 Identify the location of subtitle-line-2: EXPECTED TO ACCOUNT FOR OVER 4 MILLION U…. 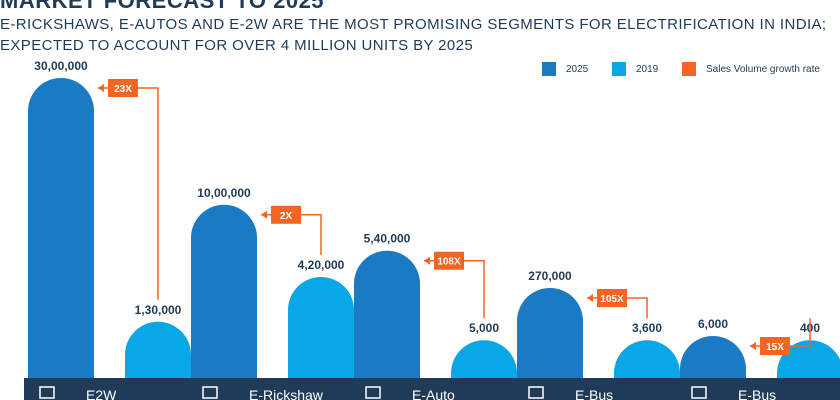
(237, 45).